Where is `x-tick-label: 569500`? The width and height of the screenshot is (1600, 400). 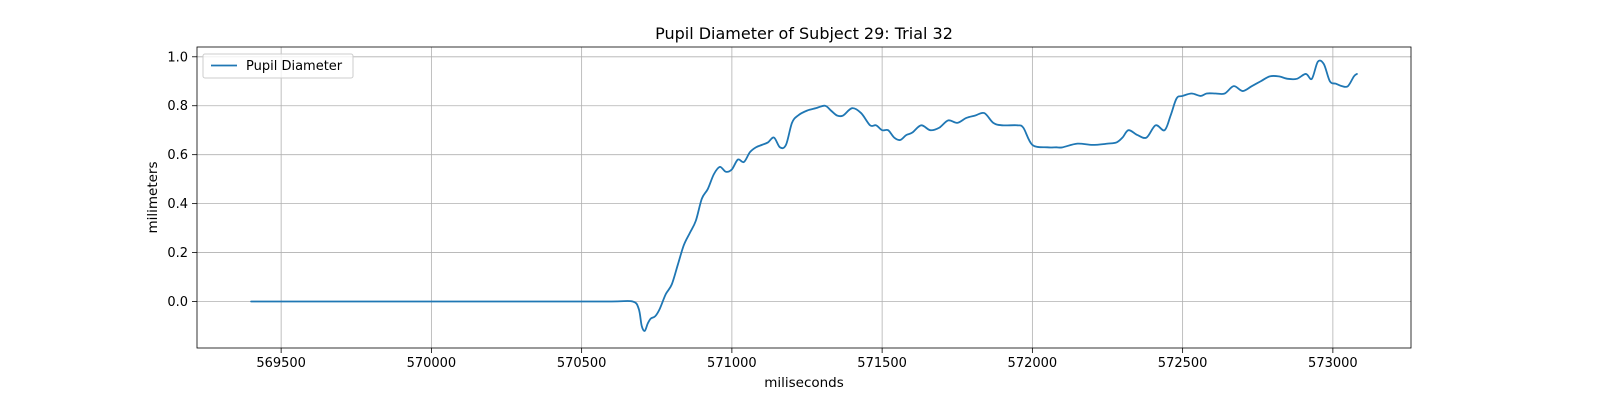
x-tick-label: 569500 is located at coordinates (281, 363).